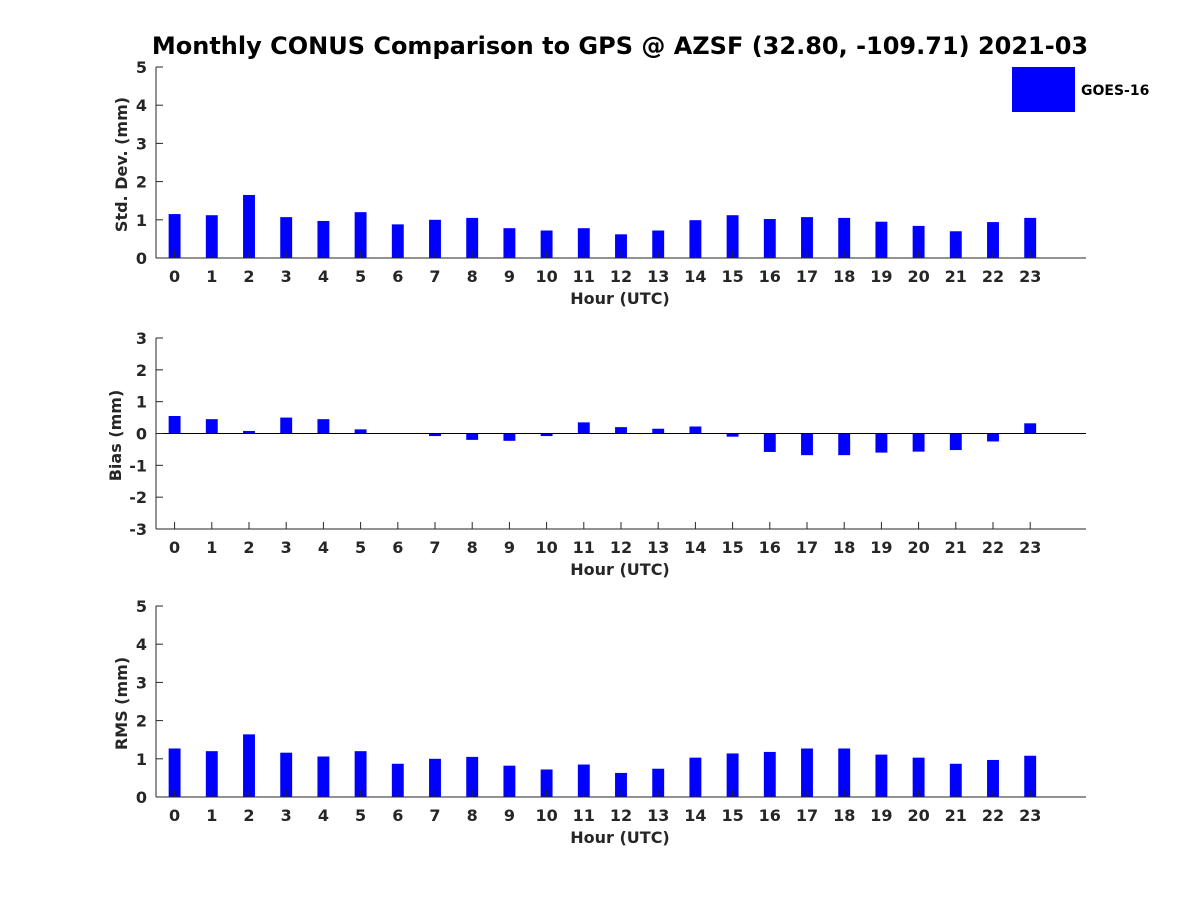 This screenshot has height=900, width=1200. I want to click on x-tick-label: 6, so click(397, 547).